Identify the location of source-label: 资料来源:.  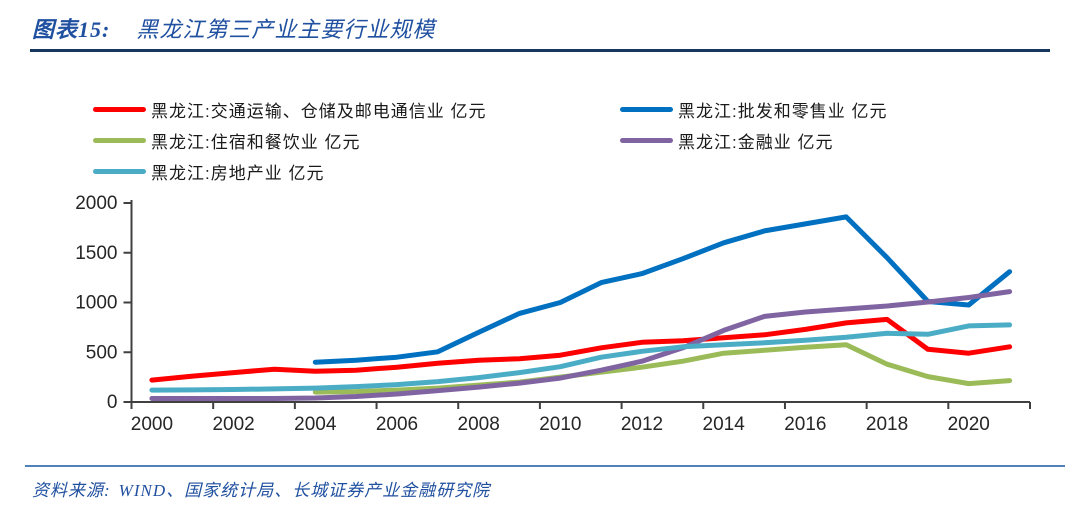
(71, 490).